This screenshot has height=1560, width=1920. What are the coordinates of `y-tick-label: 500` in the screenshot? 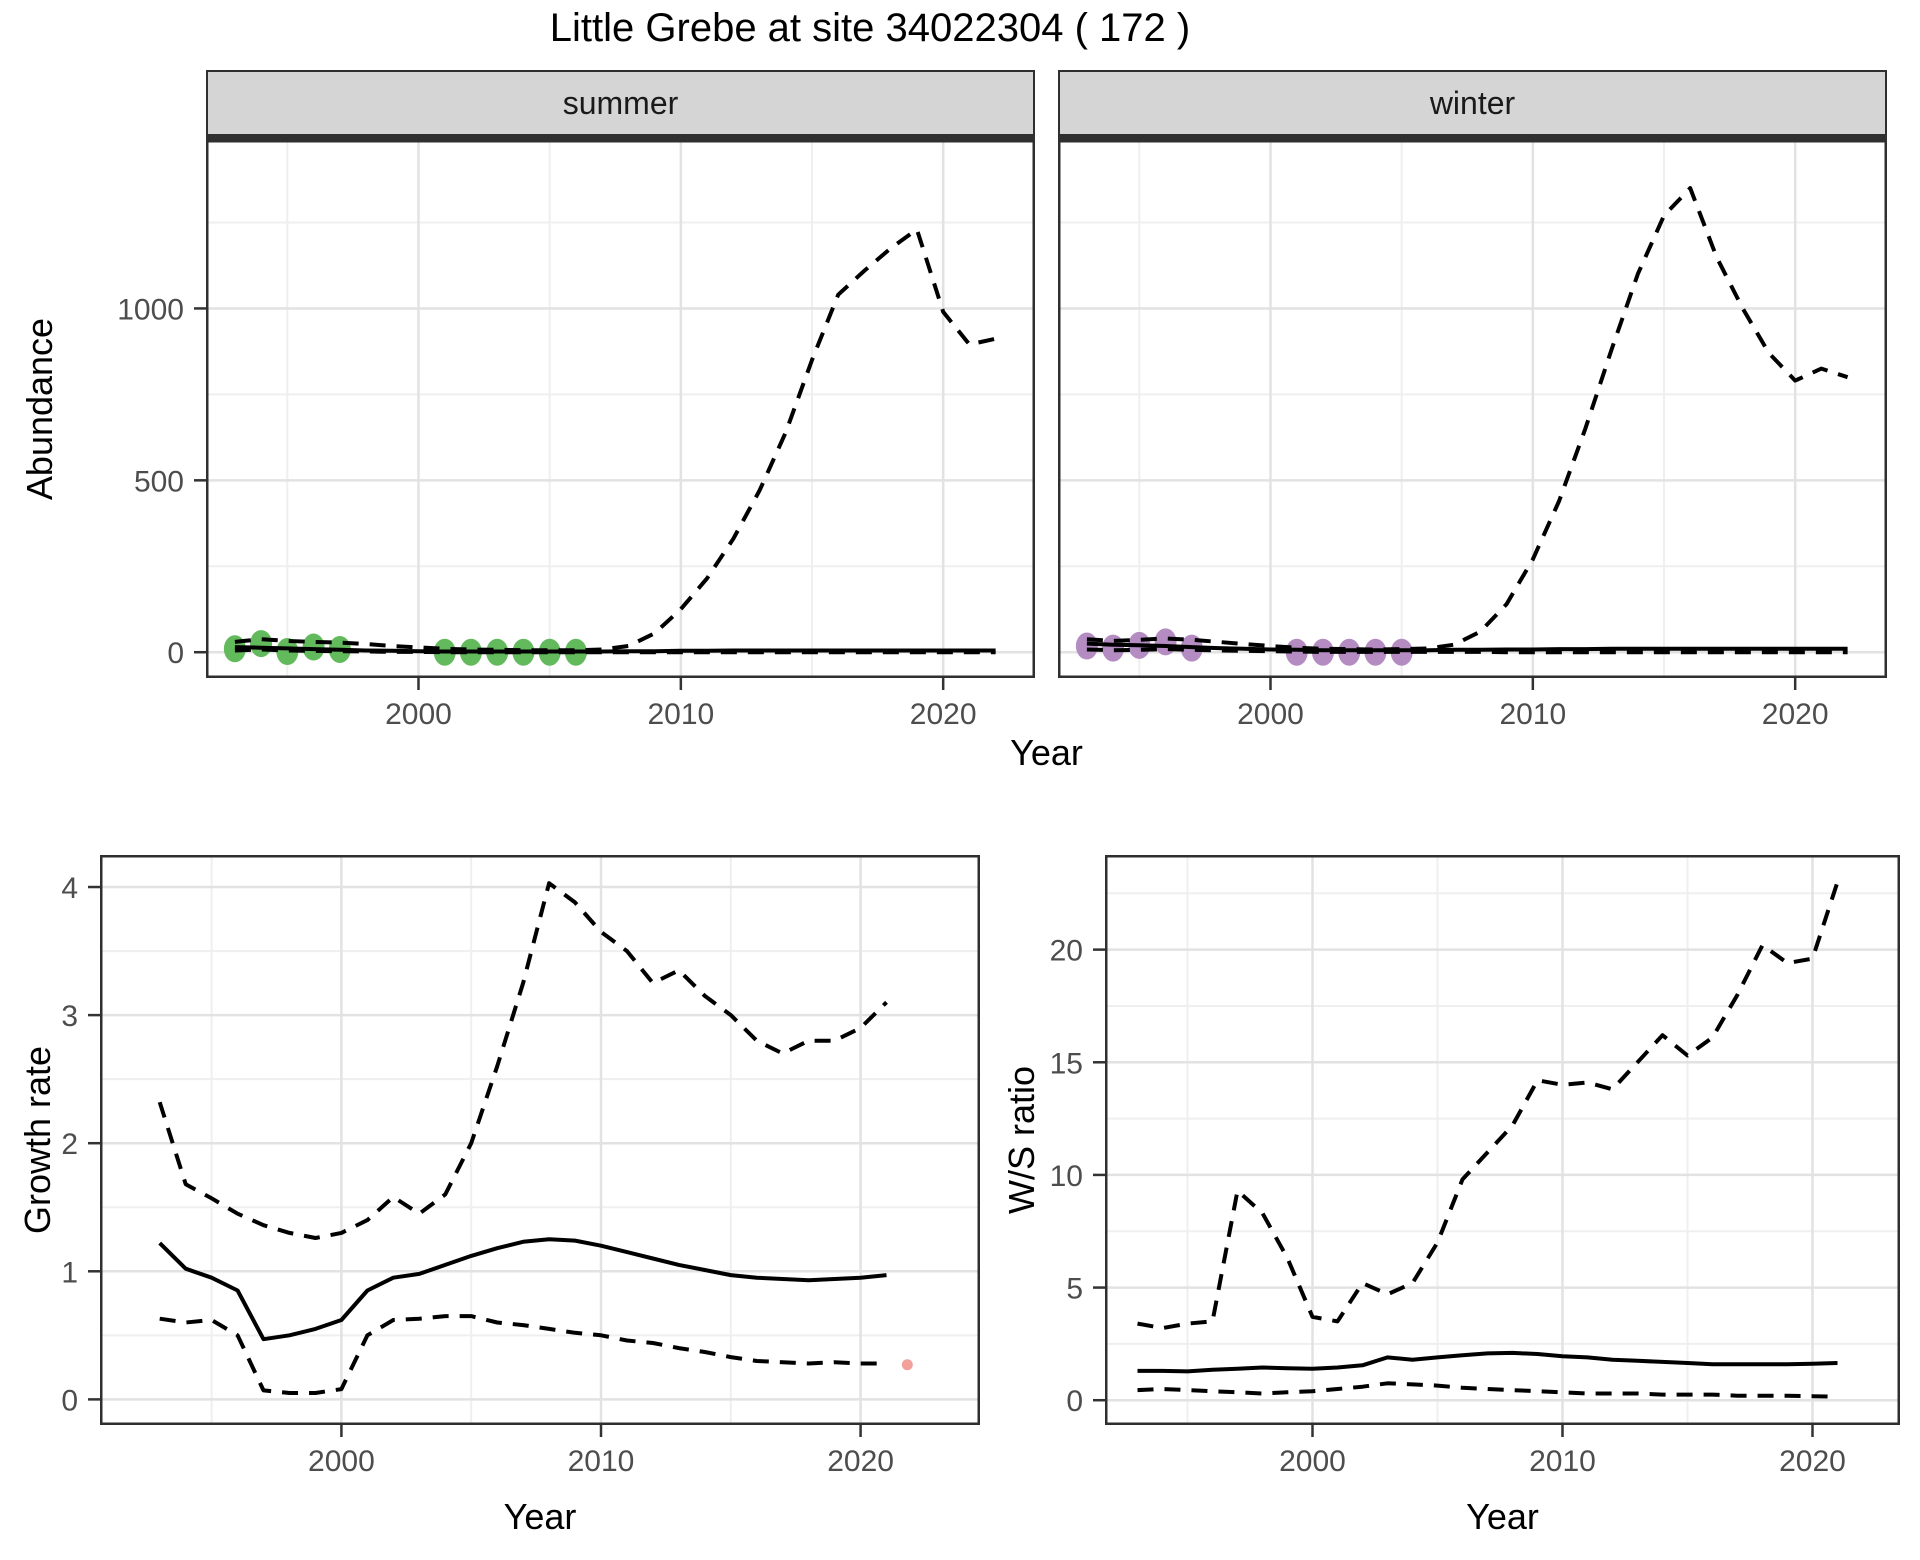 It's located at (159, 481).